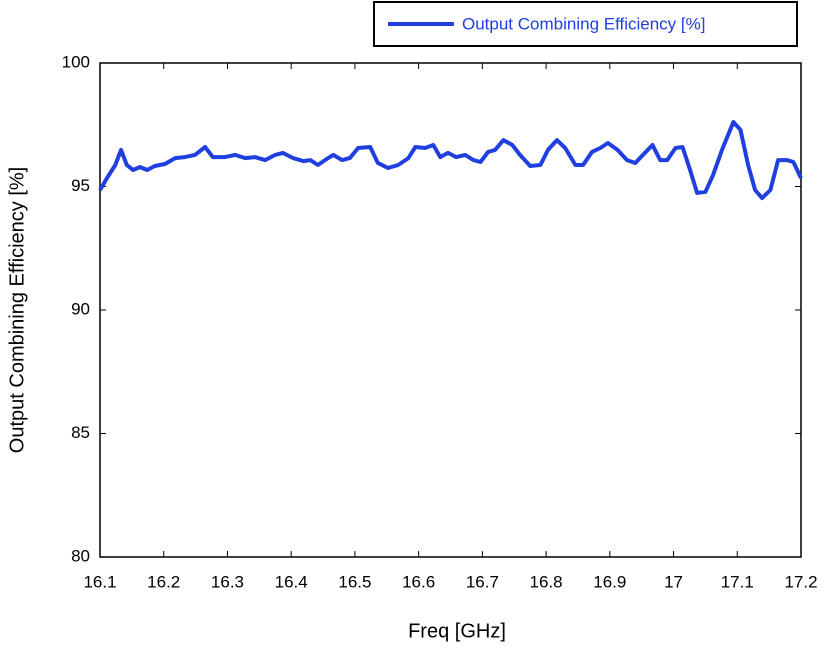 The height and width of the screenshot is (654, 827). What do you see at coordinates (291, 581) in the screenshot?
I see `x-tick-label: 16.4` at bounding box center [291, 581].